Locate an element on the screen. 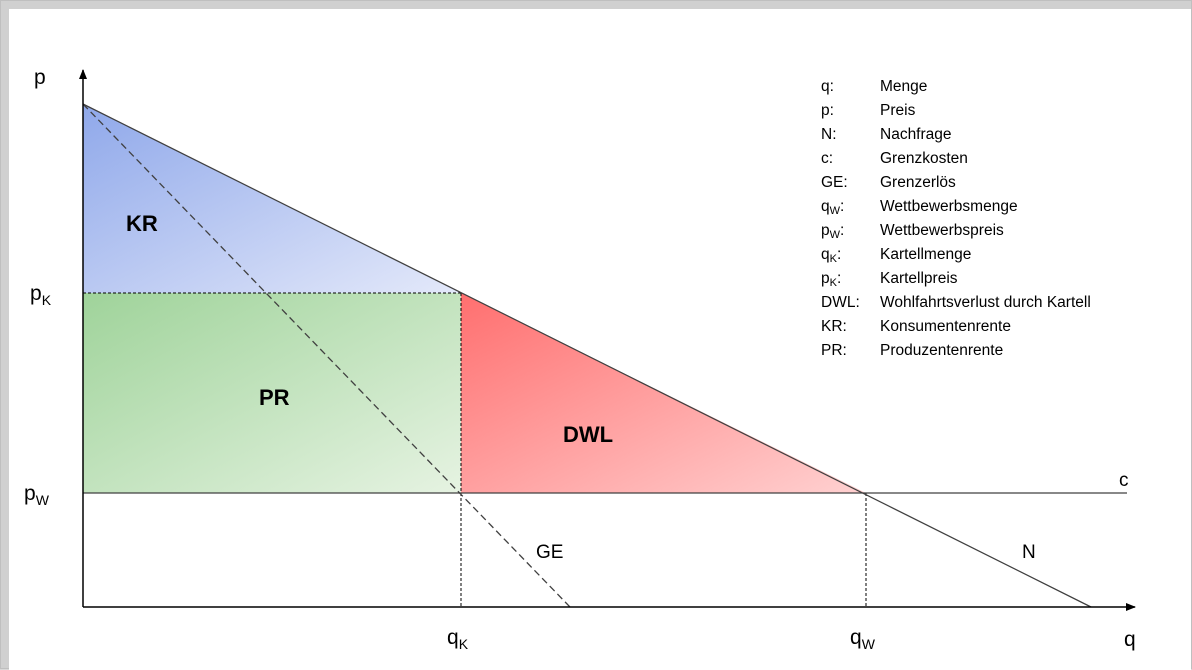 Image resolution: width=1192 pixels, height=670 pixels. legend-text: Konsumentenrente is located at coordinates (945, 326).